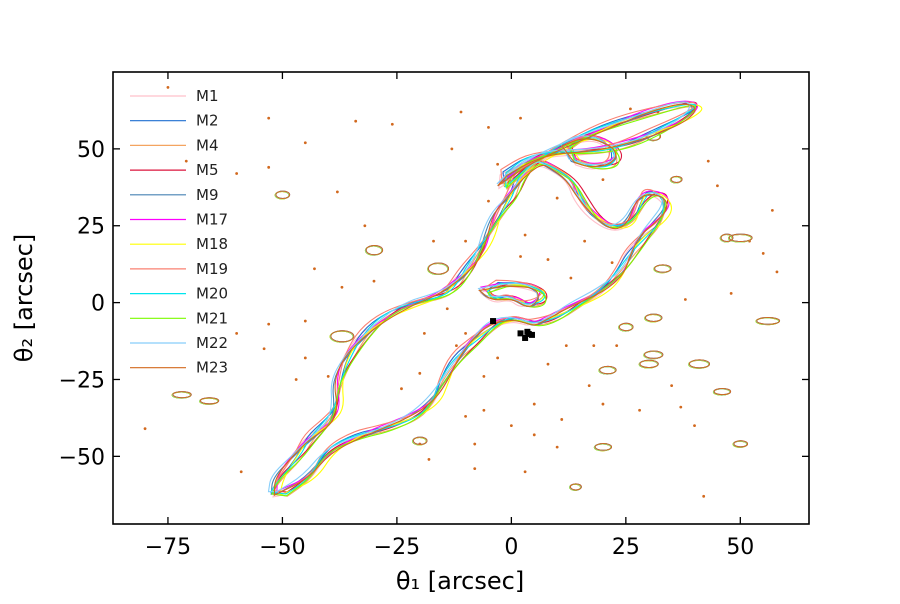  I want to click on critical-curve-M2, so click(600, 145).